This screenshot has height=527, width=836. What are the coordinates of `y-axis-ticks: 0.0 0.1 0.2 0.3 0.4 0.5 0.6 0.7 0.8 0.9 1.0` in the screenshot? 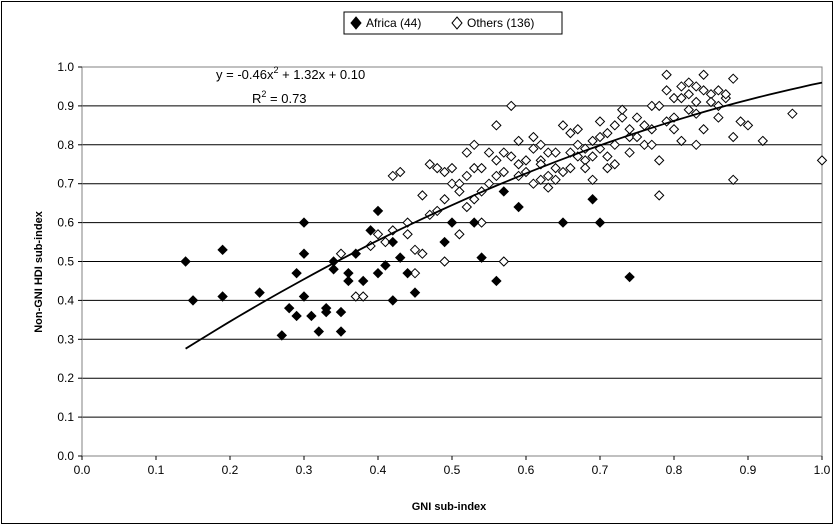 It's located at (69, 261).